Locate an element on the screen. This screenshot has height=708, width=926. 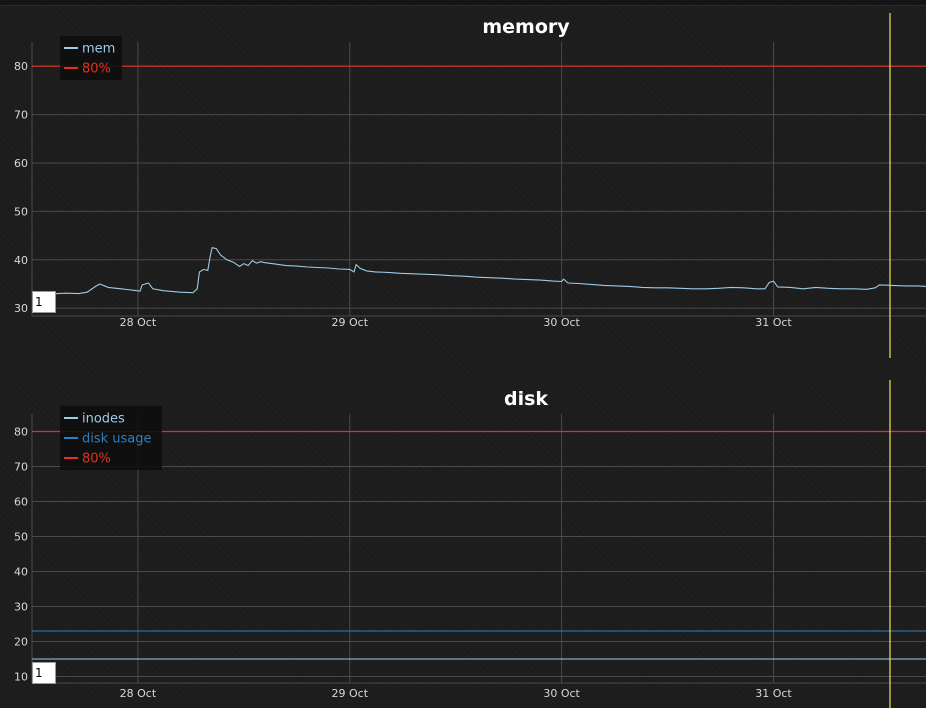
y-tick-label: 10 is located at coordinates (21, 677).